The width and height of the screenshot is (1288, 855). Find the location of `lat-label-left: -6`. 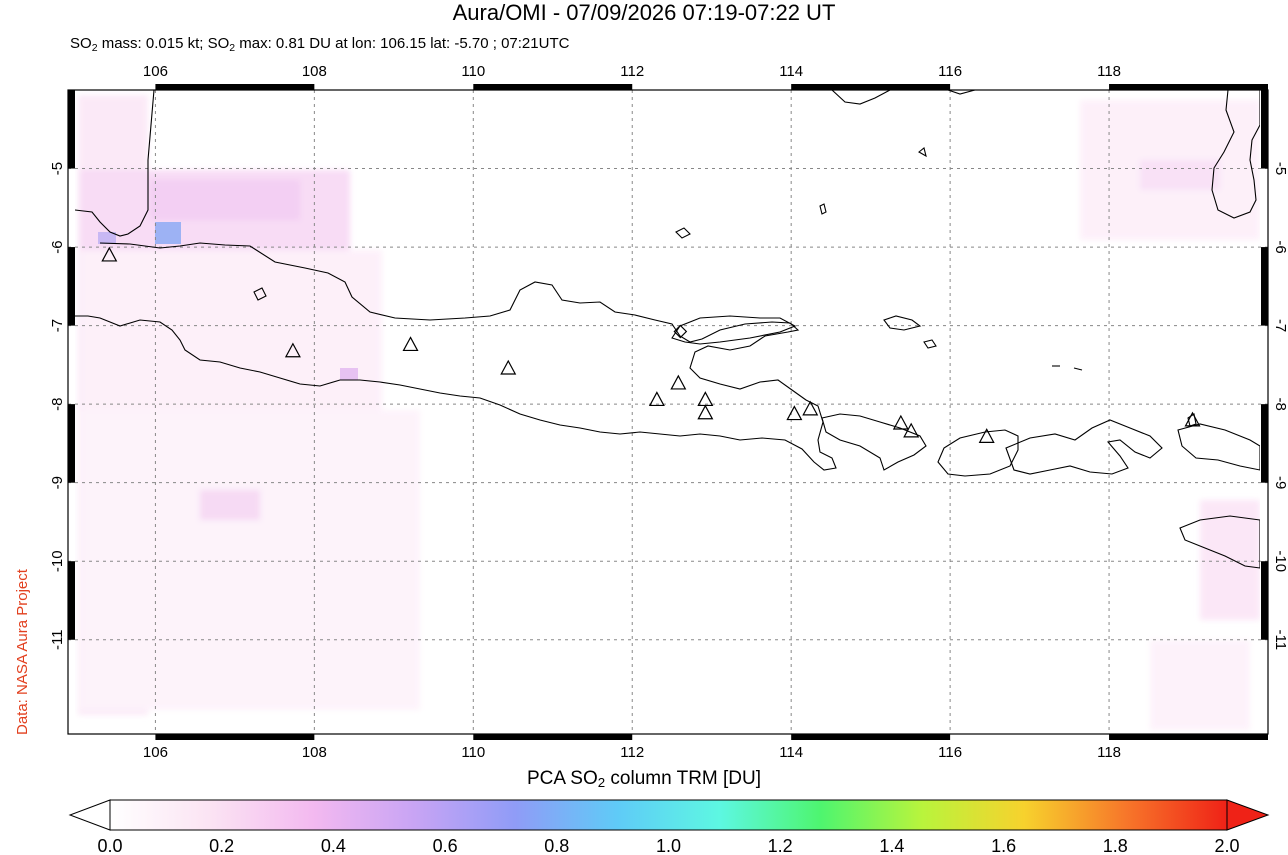

lat-label-left: -6 is located at coordinates (57, 246).